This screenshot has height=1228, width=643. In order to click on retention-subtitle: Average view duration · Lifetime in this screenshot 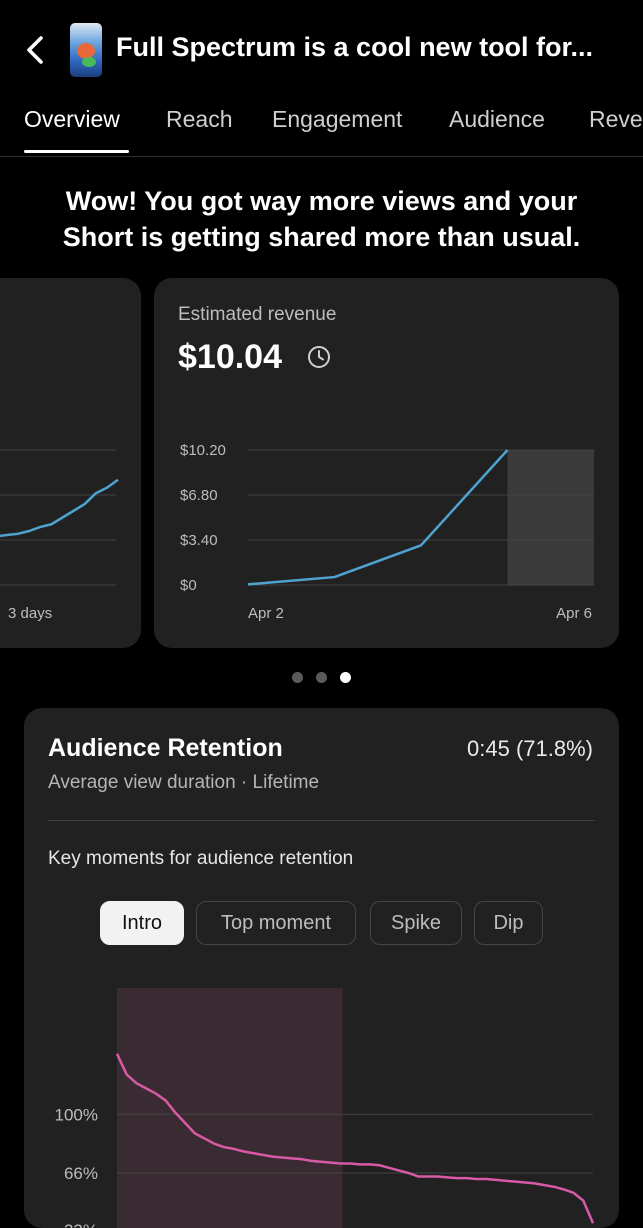, I will do `click(184, 782)`.